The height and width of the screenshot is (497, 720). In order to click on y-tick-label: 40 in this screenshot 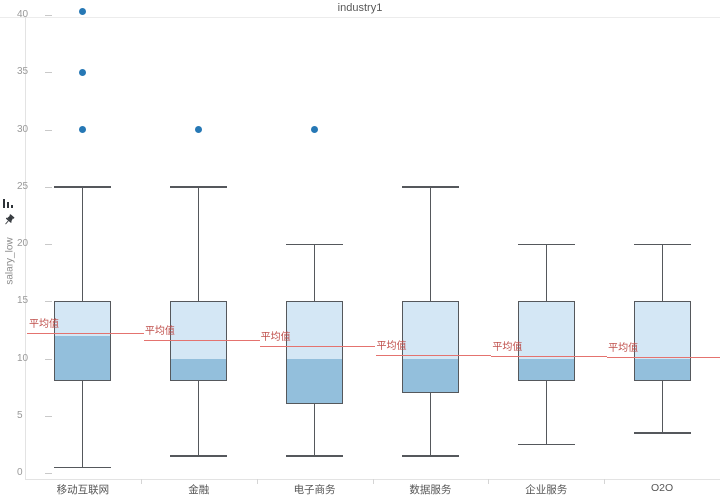, I will do `click(23, 14)`.